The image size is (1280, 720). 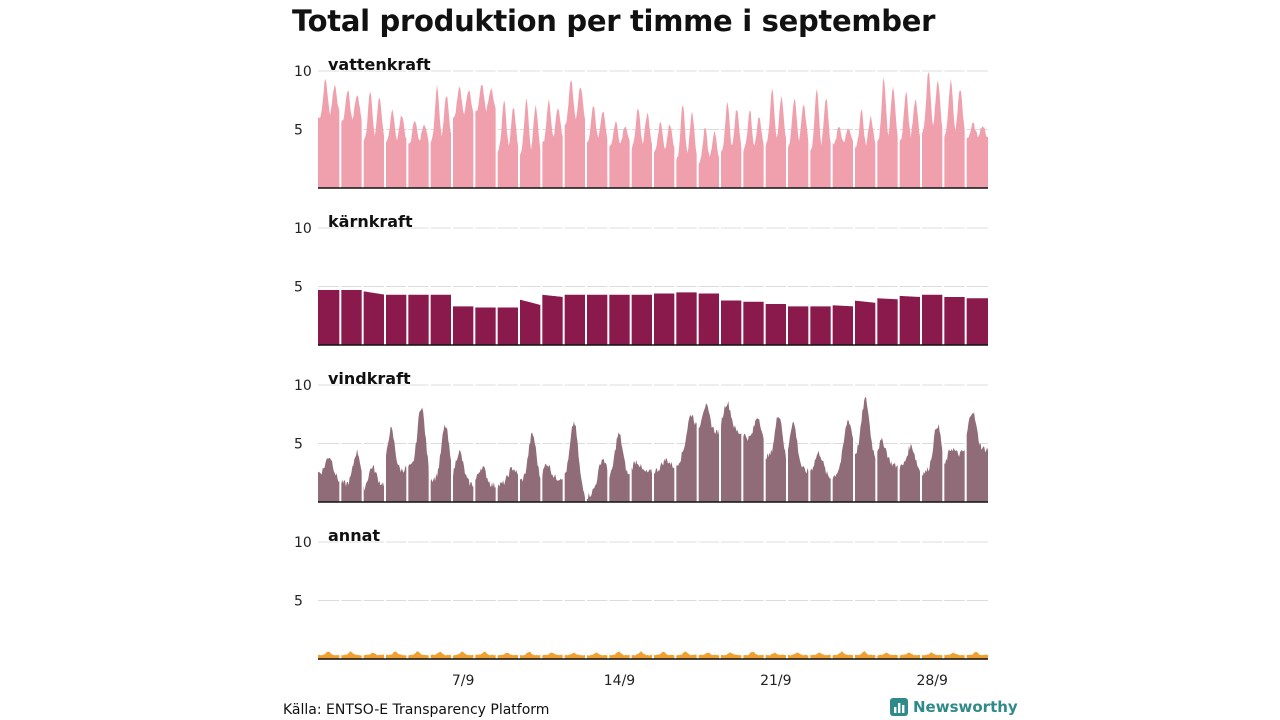 What do you see at coordinates (653, 449) in the screenshot?
I see `series-area-vindkraft` at bounding box center [653, 449].